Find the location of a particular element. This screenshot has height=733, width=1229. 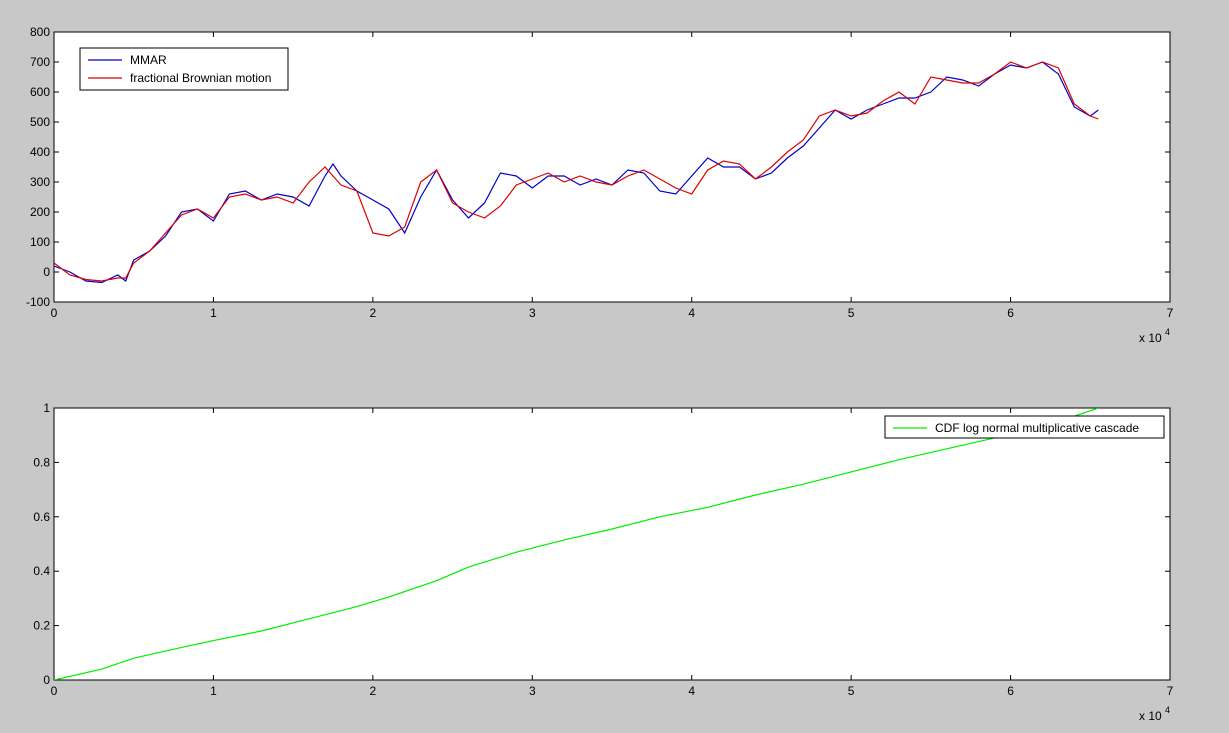

legend-label: fractional Brownian motion is located at coordinates (200, 78).